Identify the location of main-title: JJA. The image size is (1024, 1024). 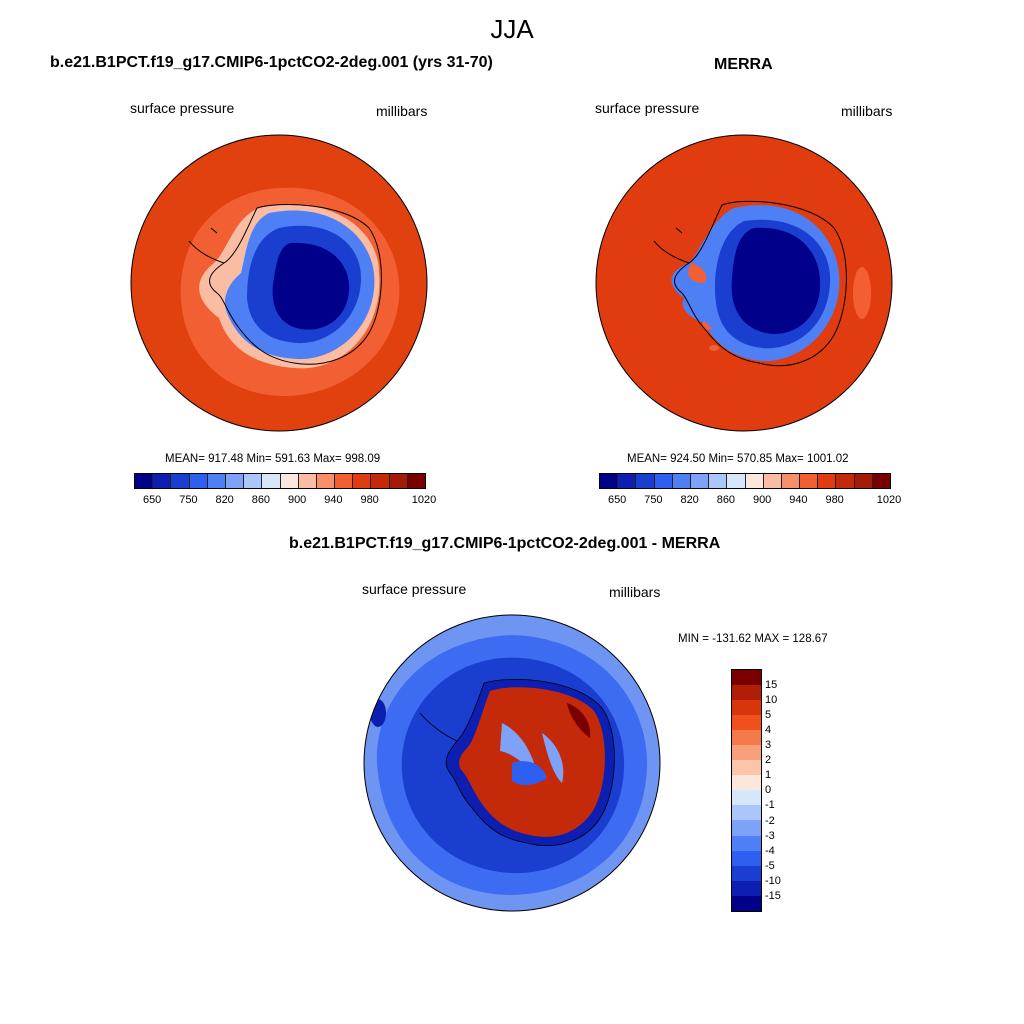
(512, 29).